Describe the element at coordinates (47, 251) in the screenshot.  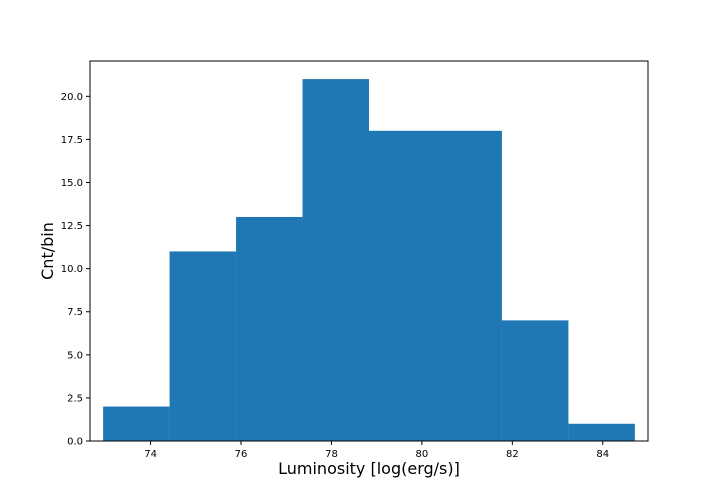
I see `y-axis-label: Cnt/bin` at that location.